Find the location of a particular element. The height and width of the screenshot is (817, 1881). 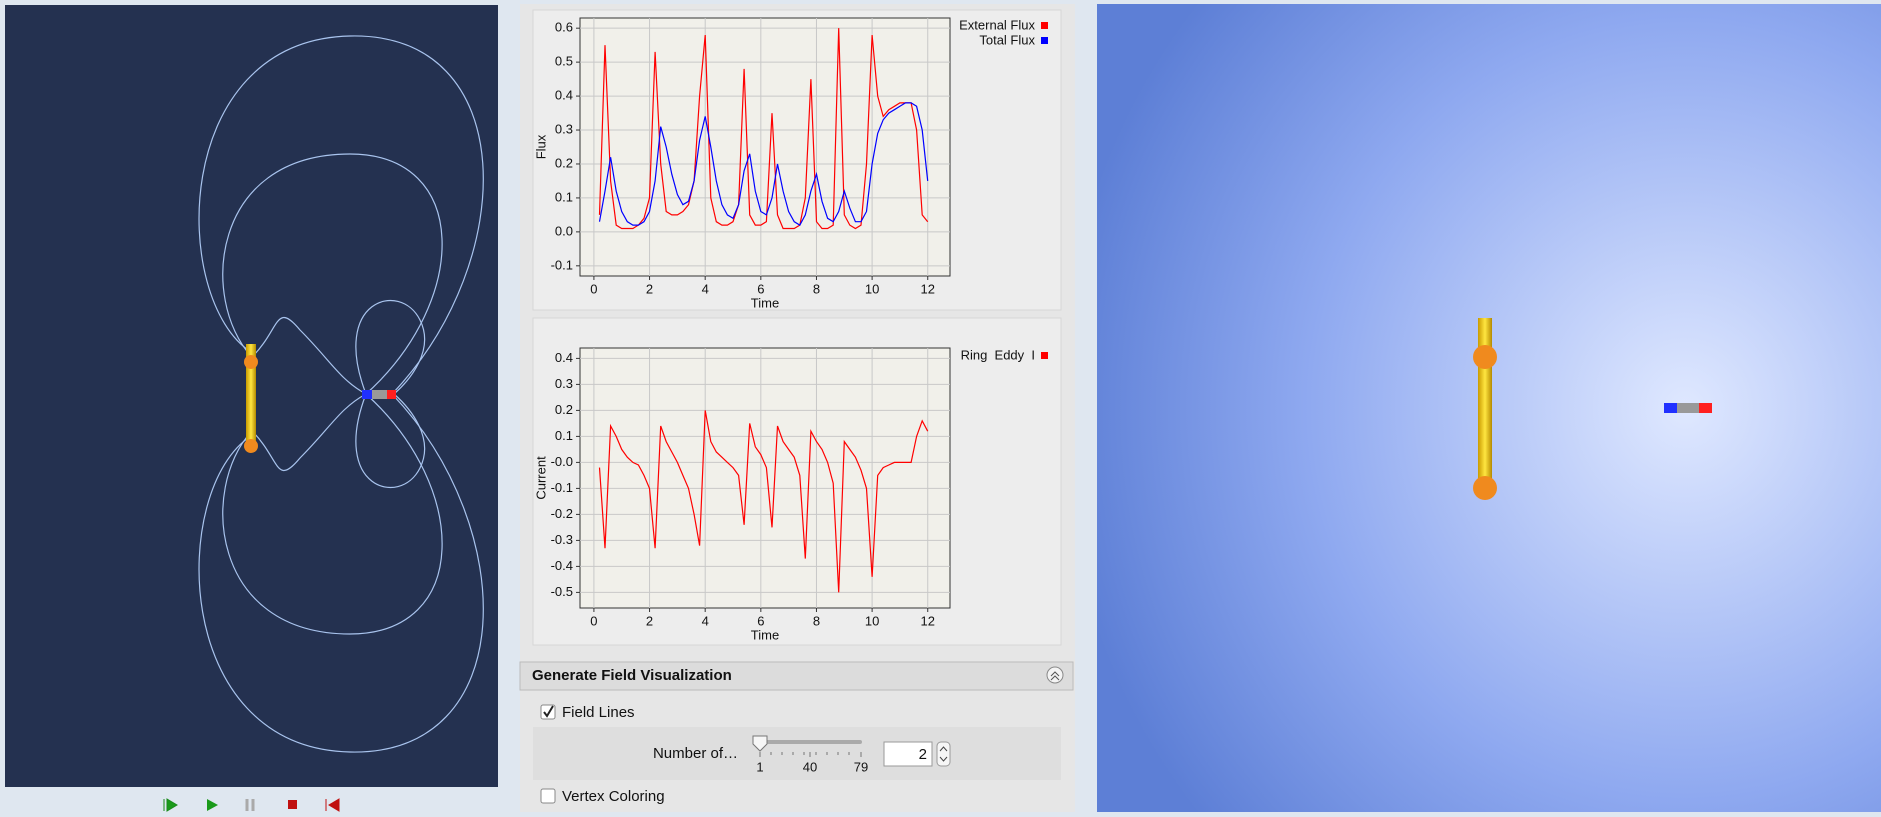

y-tick-label: -0.5 is located at coordinates (562, 591).